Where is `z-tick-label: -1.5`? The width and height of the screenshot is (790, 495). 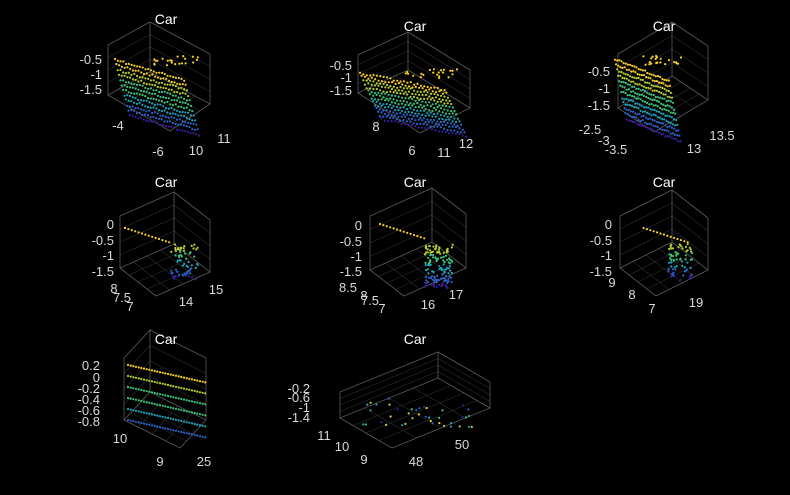 z-tick-label: -1.5 is located at coordinates (601, 271).